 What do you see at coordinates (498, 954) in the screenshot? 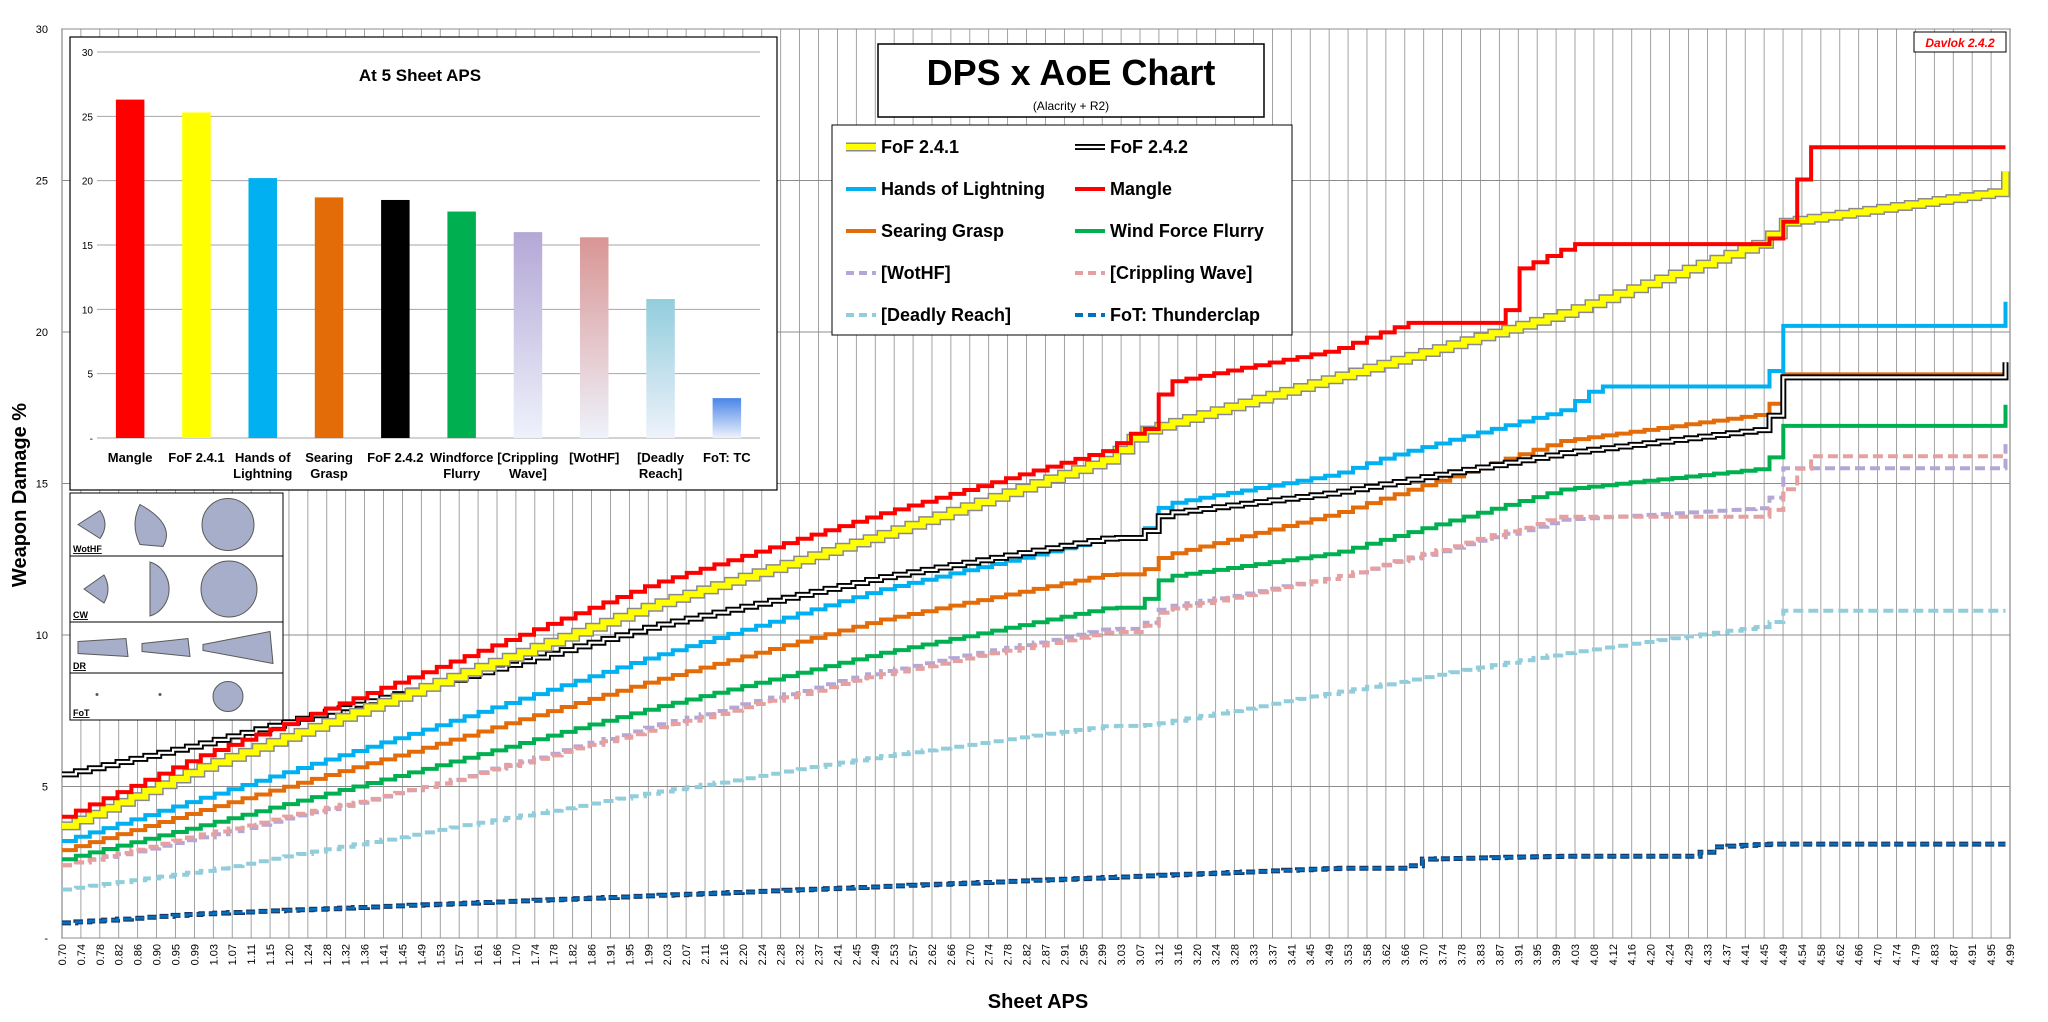
I see `x-tick-label: 1.66` at bounding box center [498, 954].